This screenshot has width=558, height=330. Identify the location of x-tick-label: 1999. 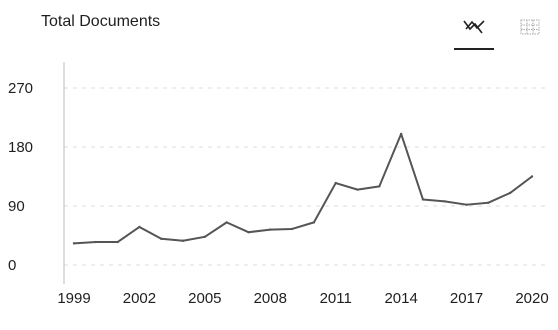
(73, 298).